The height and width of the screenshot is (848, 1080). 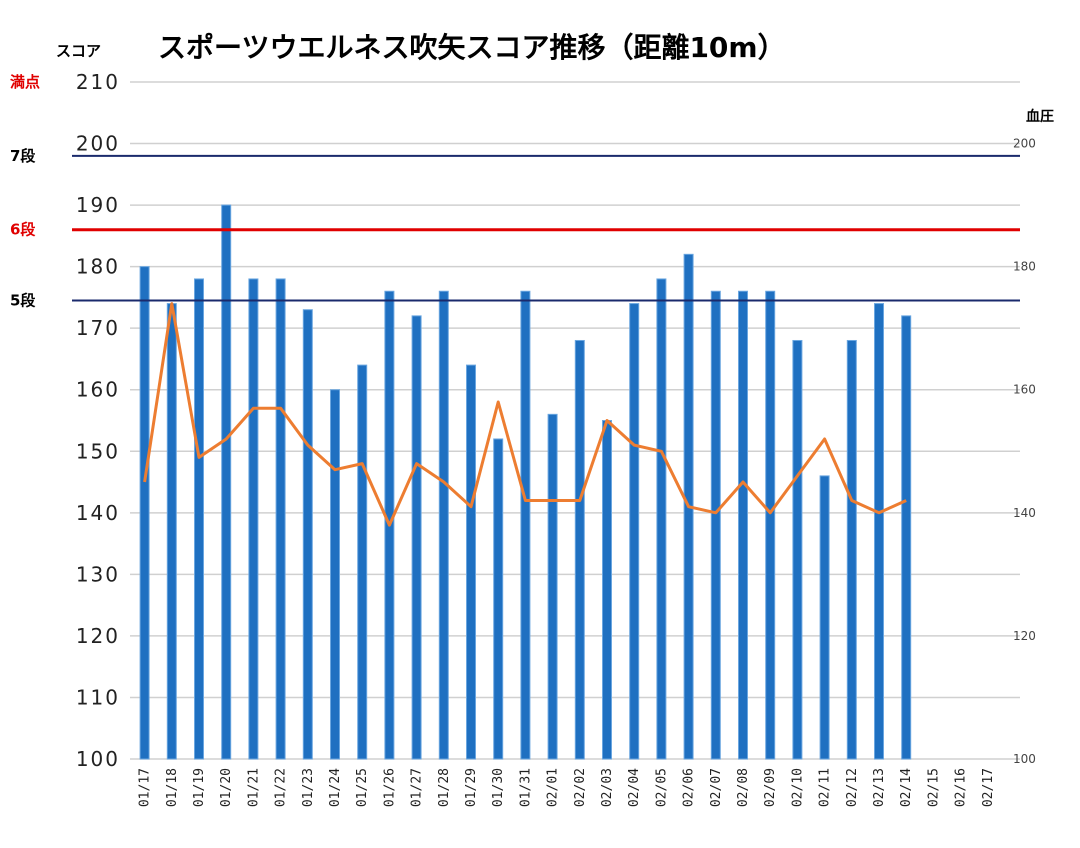 What do you see at coordinates (98, 759) in the screenshot?
I see `left-tick-label: 100` at bounding box center [98, 759].